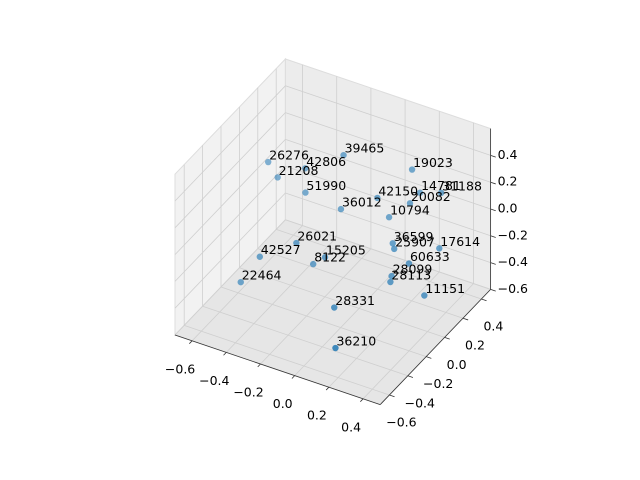 The height and width of the screenshot is (480, 640). Describe the element at coordinates (462, 185) in the screenshot. I see `point-label: 31188` at that location.